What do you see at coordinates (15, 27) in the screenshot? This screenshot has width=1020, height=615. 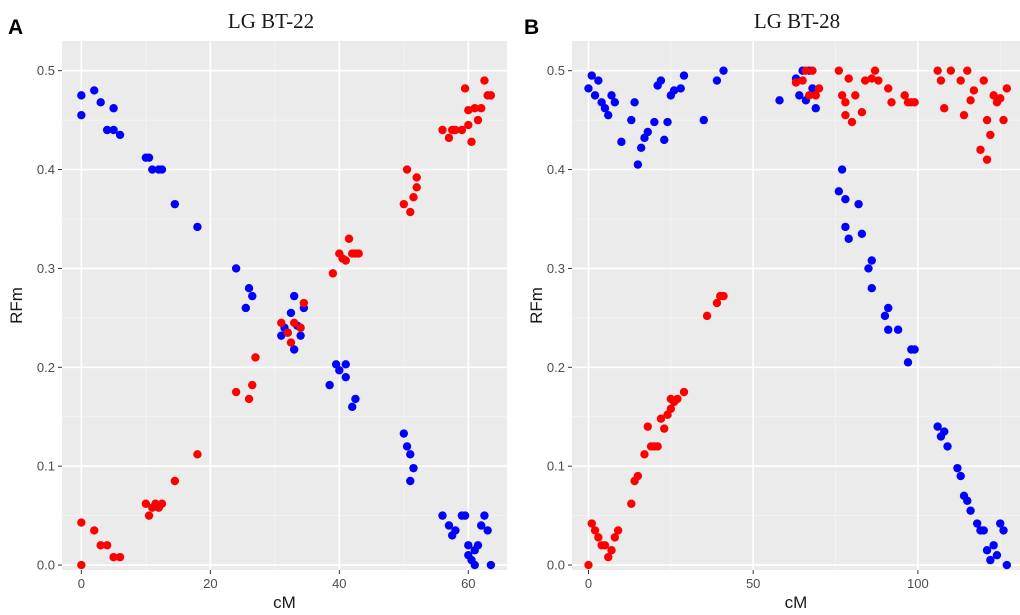 I see `panel-letter: A` at bounding box center [15, 27].